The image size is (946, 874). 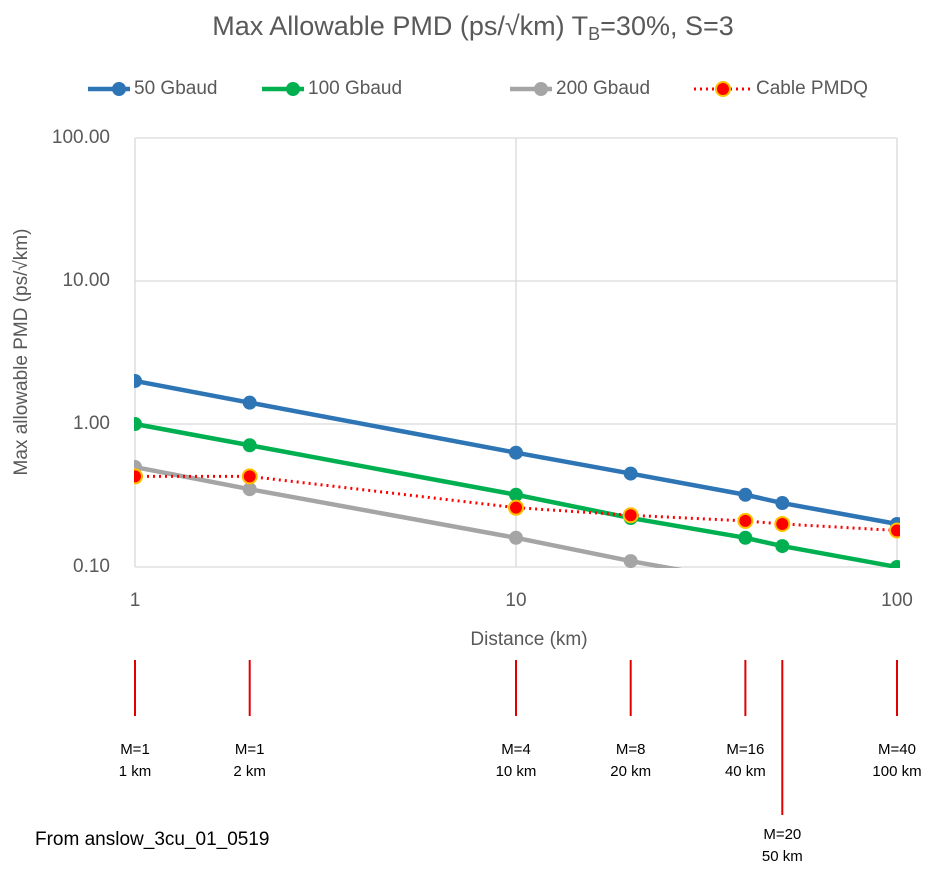 What do you see at coordinates (91, 423) in the screenshot?
I see `y-tick-label: 1.00` at bounding box center [91, 423].